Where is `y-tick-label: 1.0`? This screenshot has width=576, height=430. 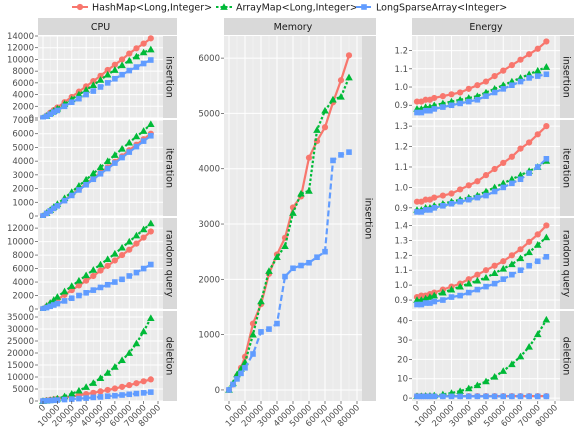 y-tick-label: 1.0 is located at coordinates (401, 88).